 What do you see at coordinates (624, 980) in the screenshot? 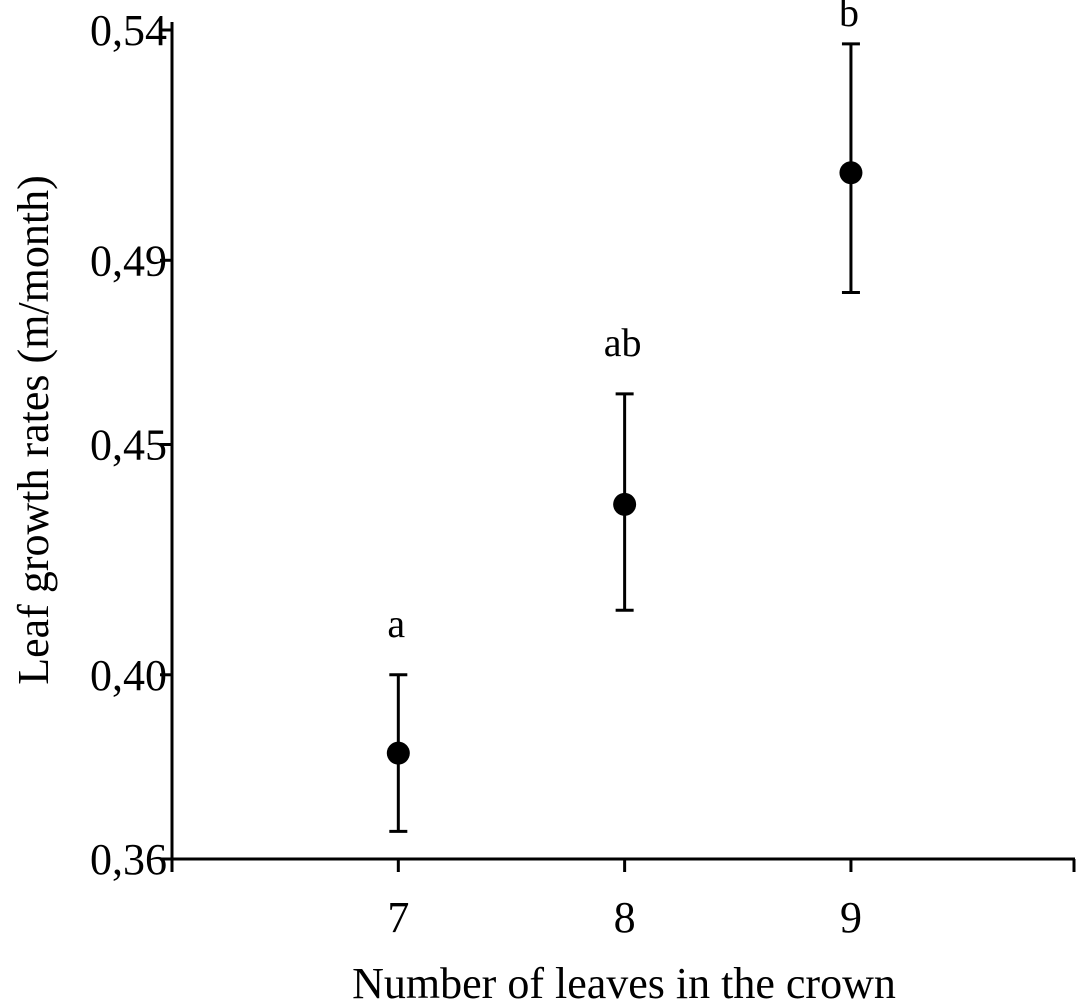
I see `x-axis-title: Number of leaves in the crown` at bounding box center [624, 980].